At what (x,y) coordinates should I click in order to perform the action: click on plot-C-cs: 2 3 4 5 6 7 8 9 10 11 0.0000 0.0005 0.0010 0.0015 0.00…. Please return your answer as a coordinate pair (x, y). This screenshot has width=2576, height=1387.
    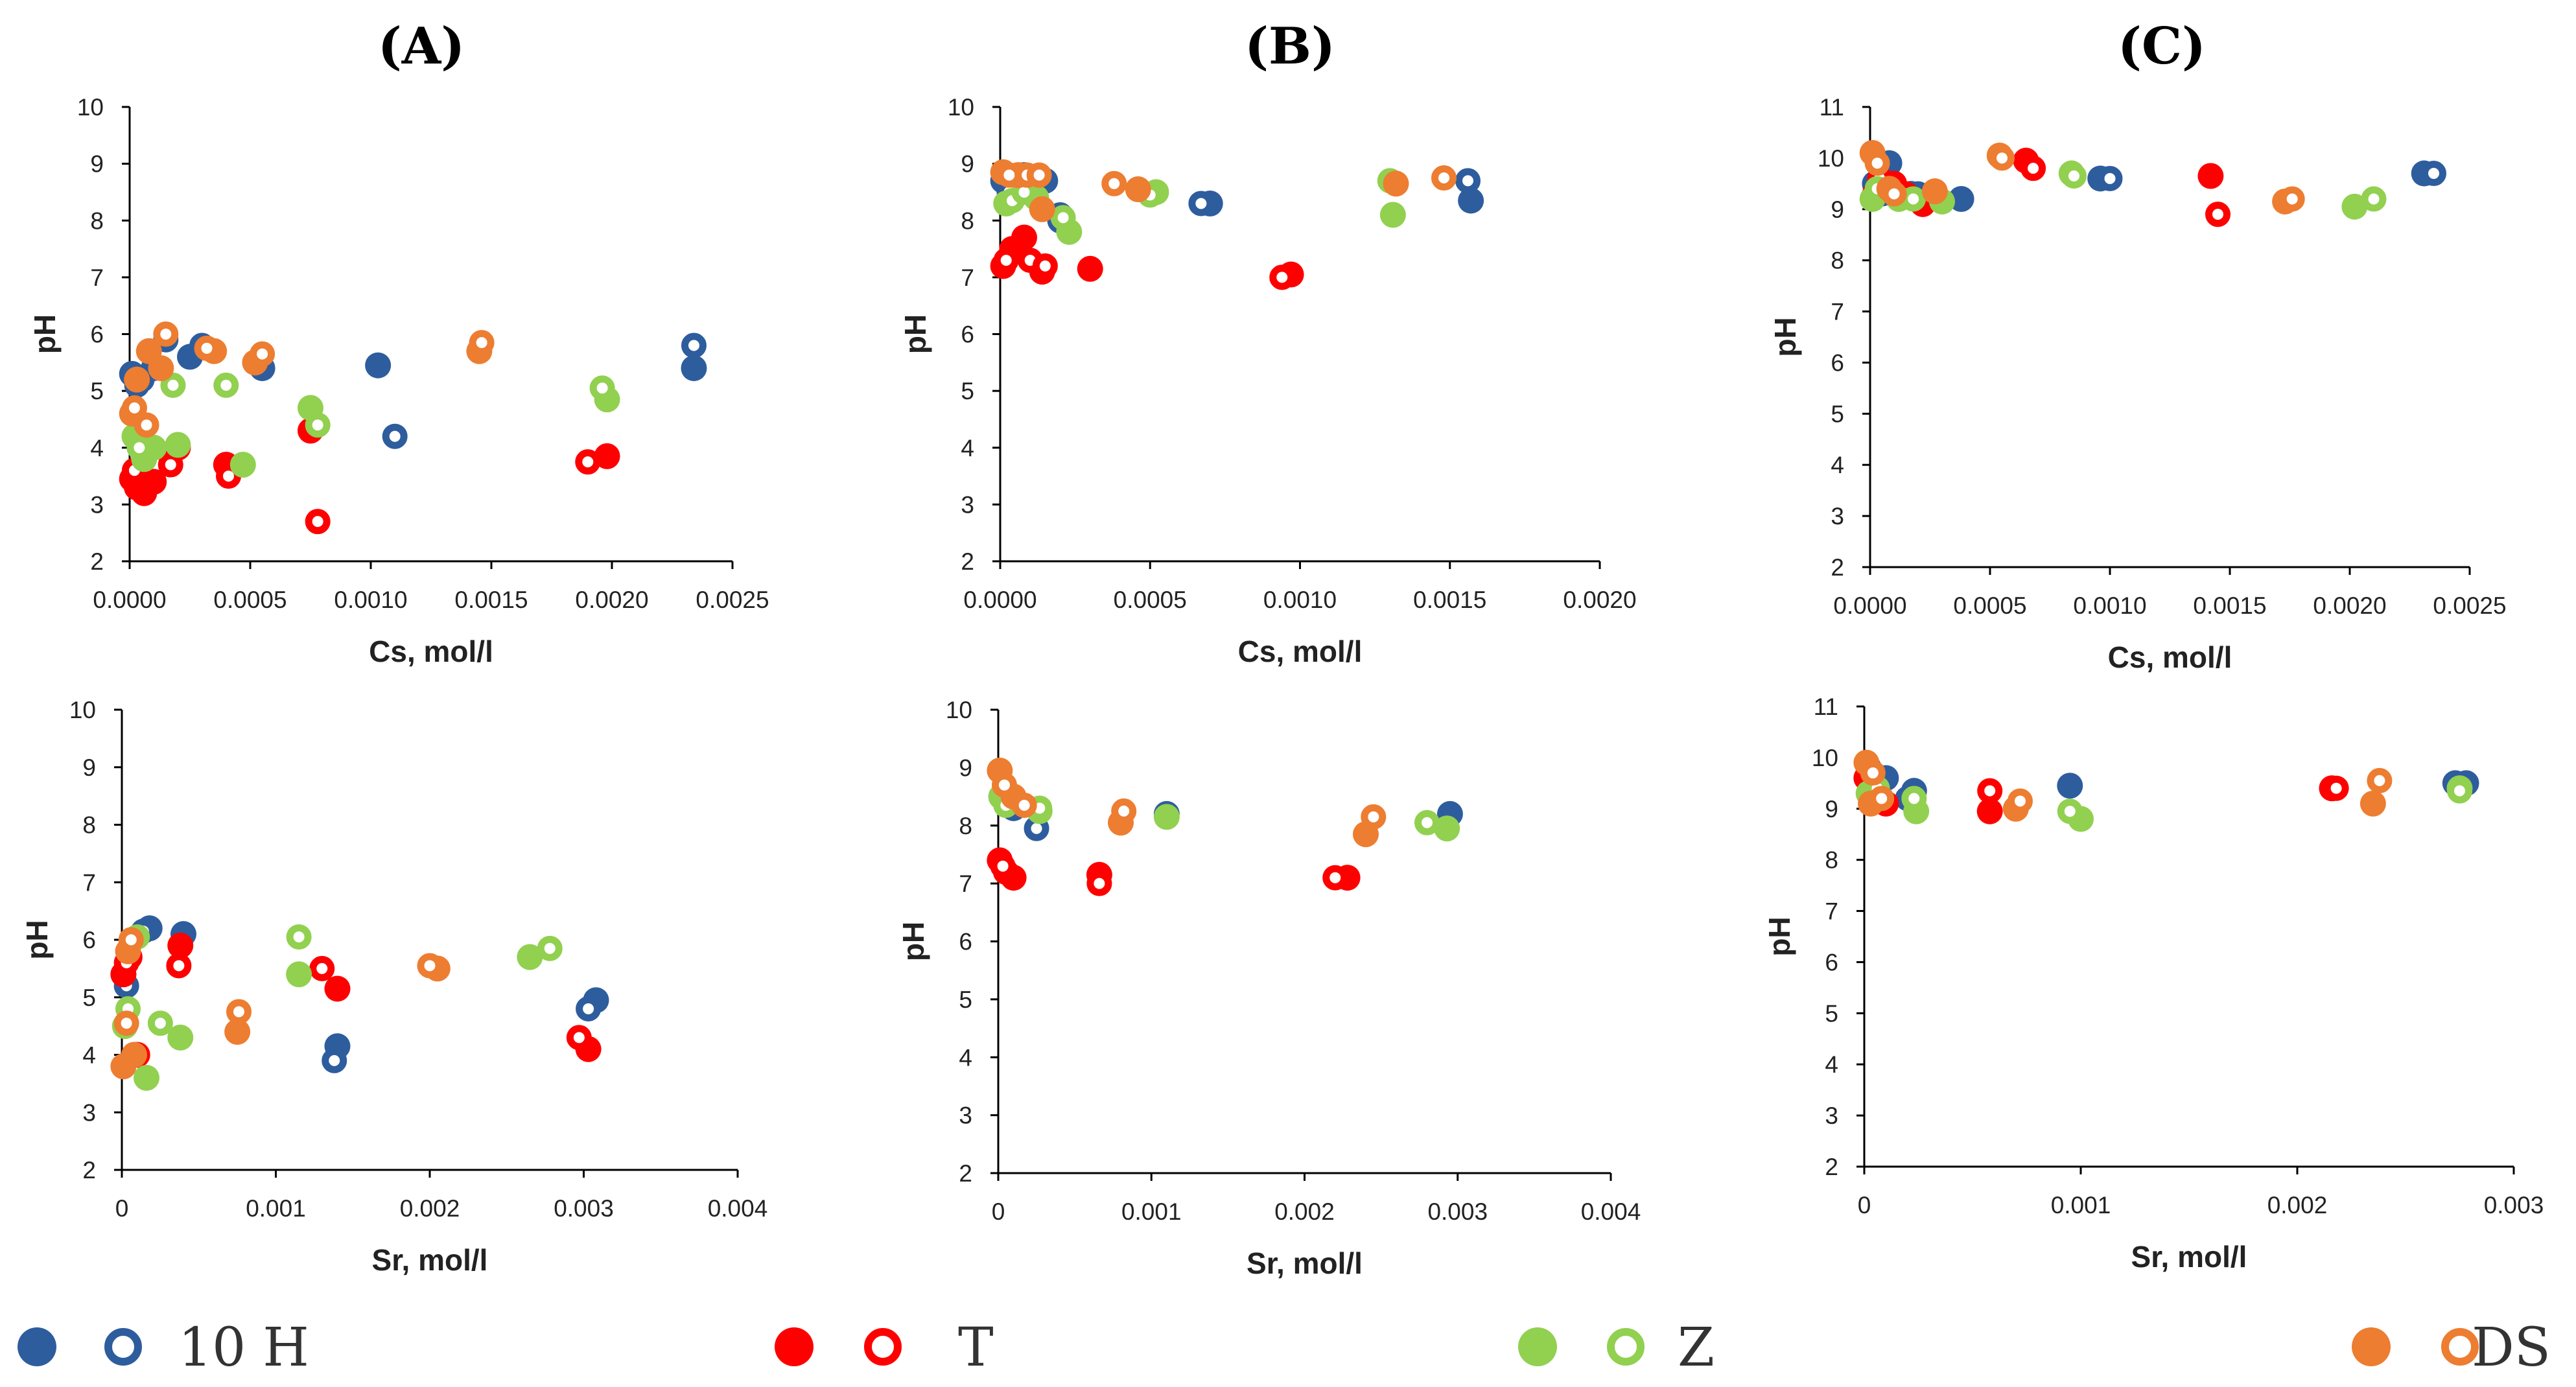
    Looking at the image, I should click on (2137, 384).